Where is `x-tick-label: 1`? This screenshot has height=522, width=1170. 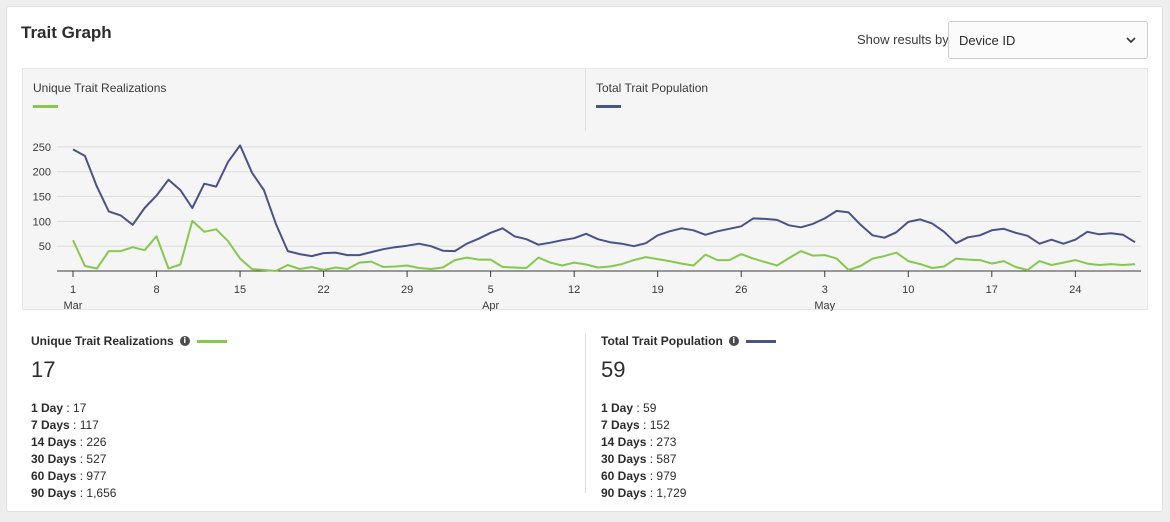
x-tick-label: 1 is located at coordinates (73, 290).